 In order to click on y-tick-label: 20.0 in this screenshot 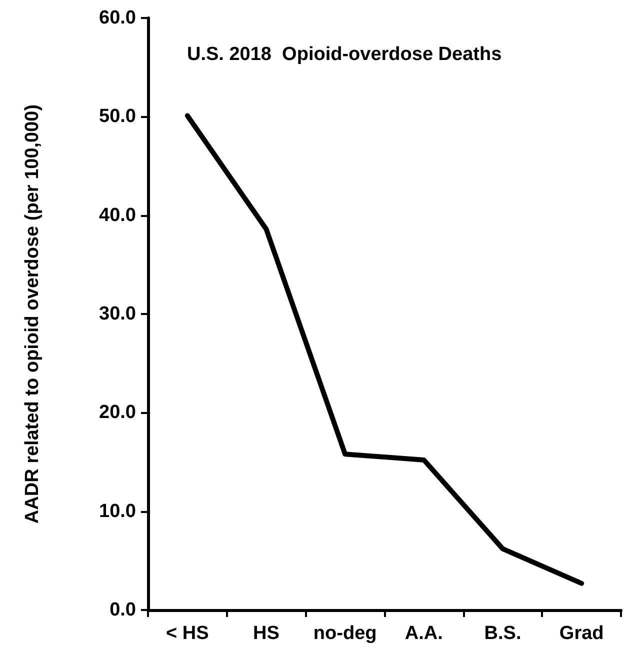, I will do `click(117, 413)`.